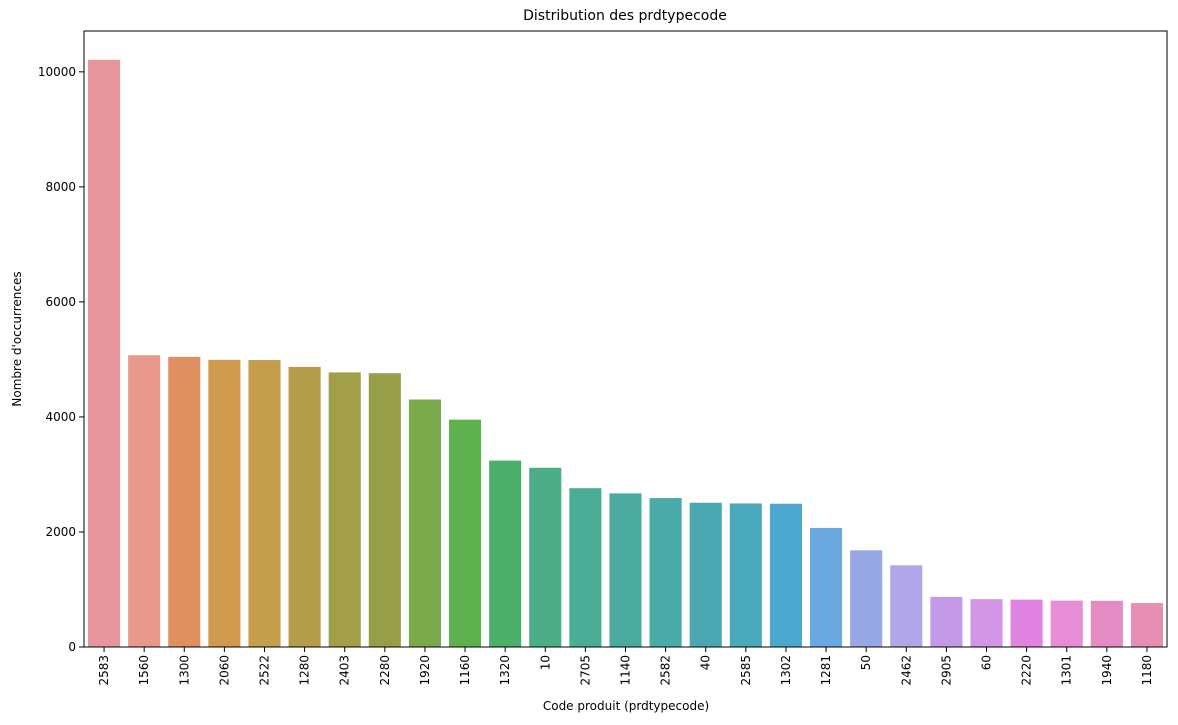  Describe the element at coordinates (104, 670) in the screenshot. I see `x-tick-label: 2583` at that location.